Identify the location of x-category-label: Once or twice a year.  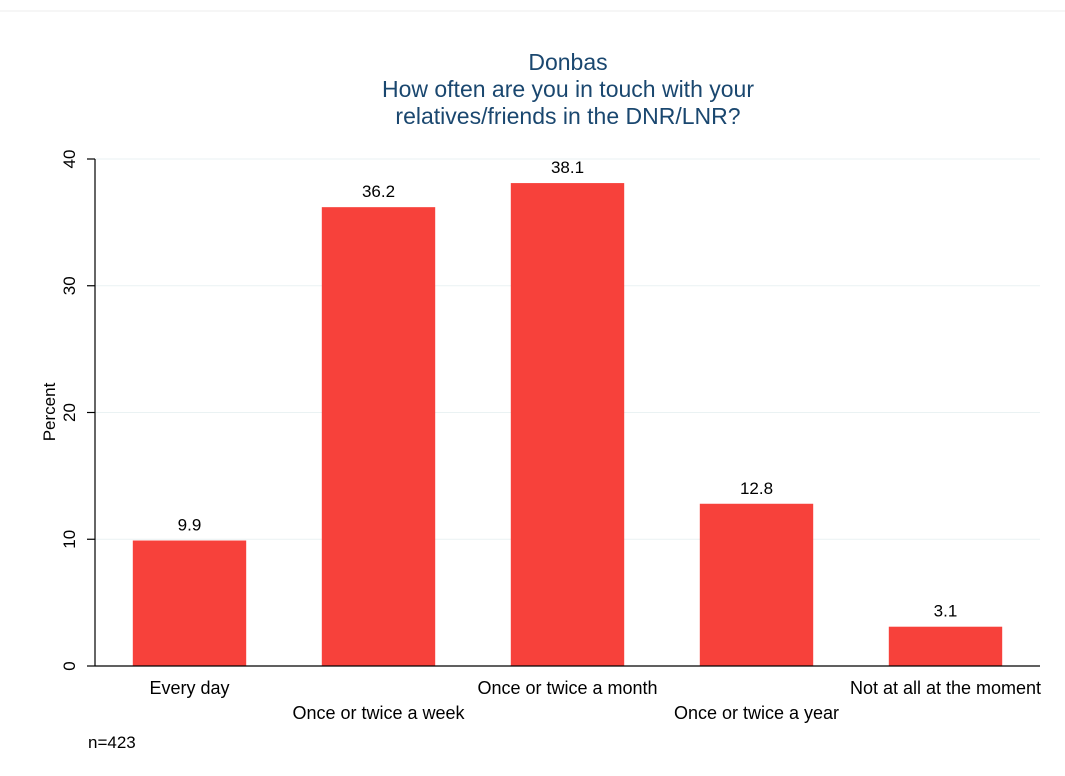
(756, 713).